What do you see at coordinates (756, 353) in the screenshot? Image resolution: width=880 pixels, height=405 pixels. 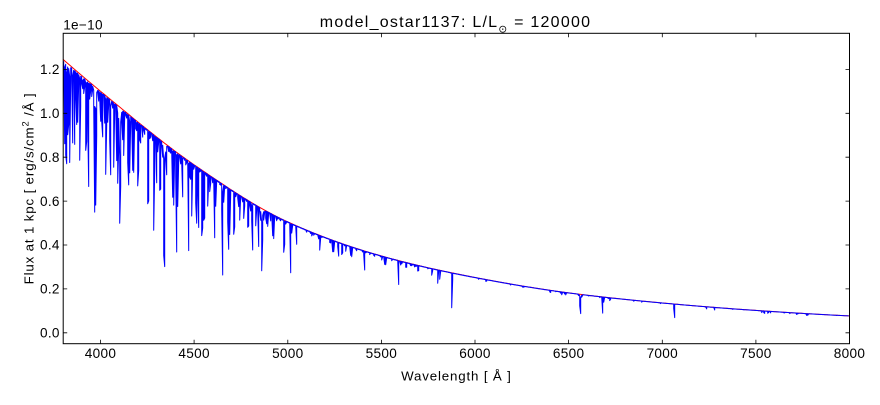 I see `svg-text: 7500` at bounding box center [756, 353].